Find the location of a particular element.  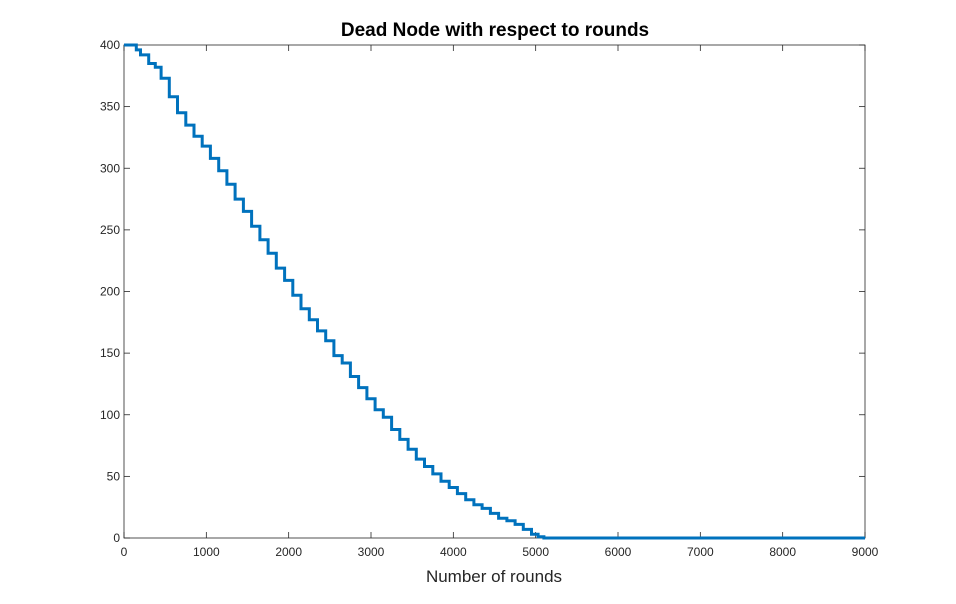

y-tick-label: 100 is located at coordinates (110, 415).